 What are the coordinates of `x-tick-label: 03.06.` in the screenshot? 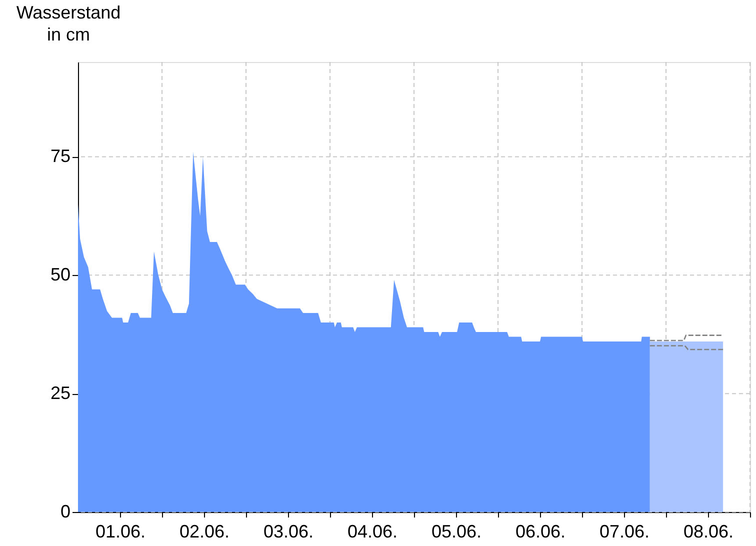 It's located at (288, 532).